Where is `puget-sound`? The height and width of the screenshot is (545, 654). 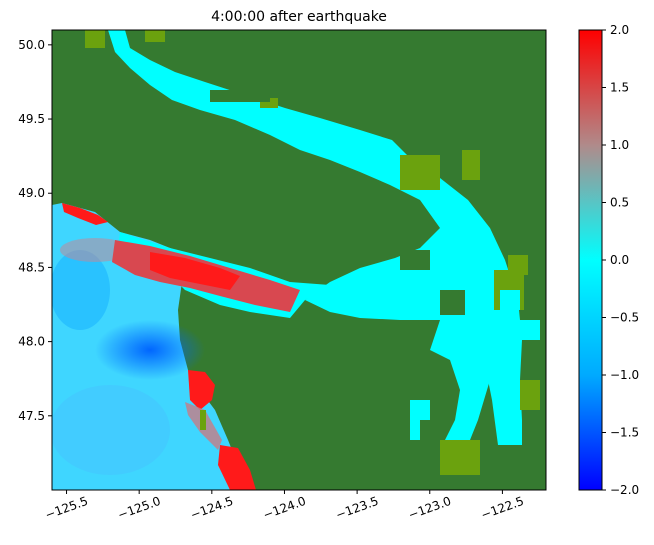 puget-sound is located at coordinates (460, 389).